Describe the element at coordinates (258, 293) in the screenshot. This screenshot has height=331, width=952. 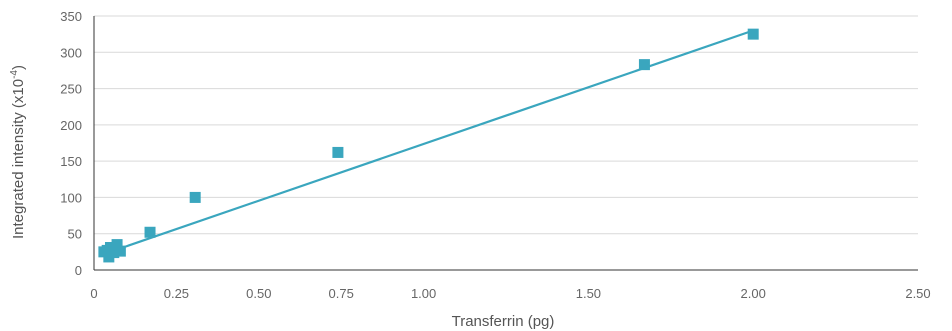
I see `x-tick-label: 0.50` at that location.